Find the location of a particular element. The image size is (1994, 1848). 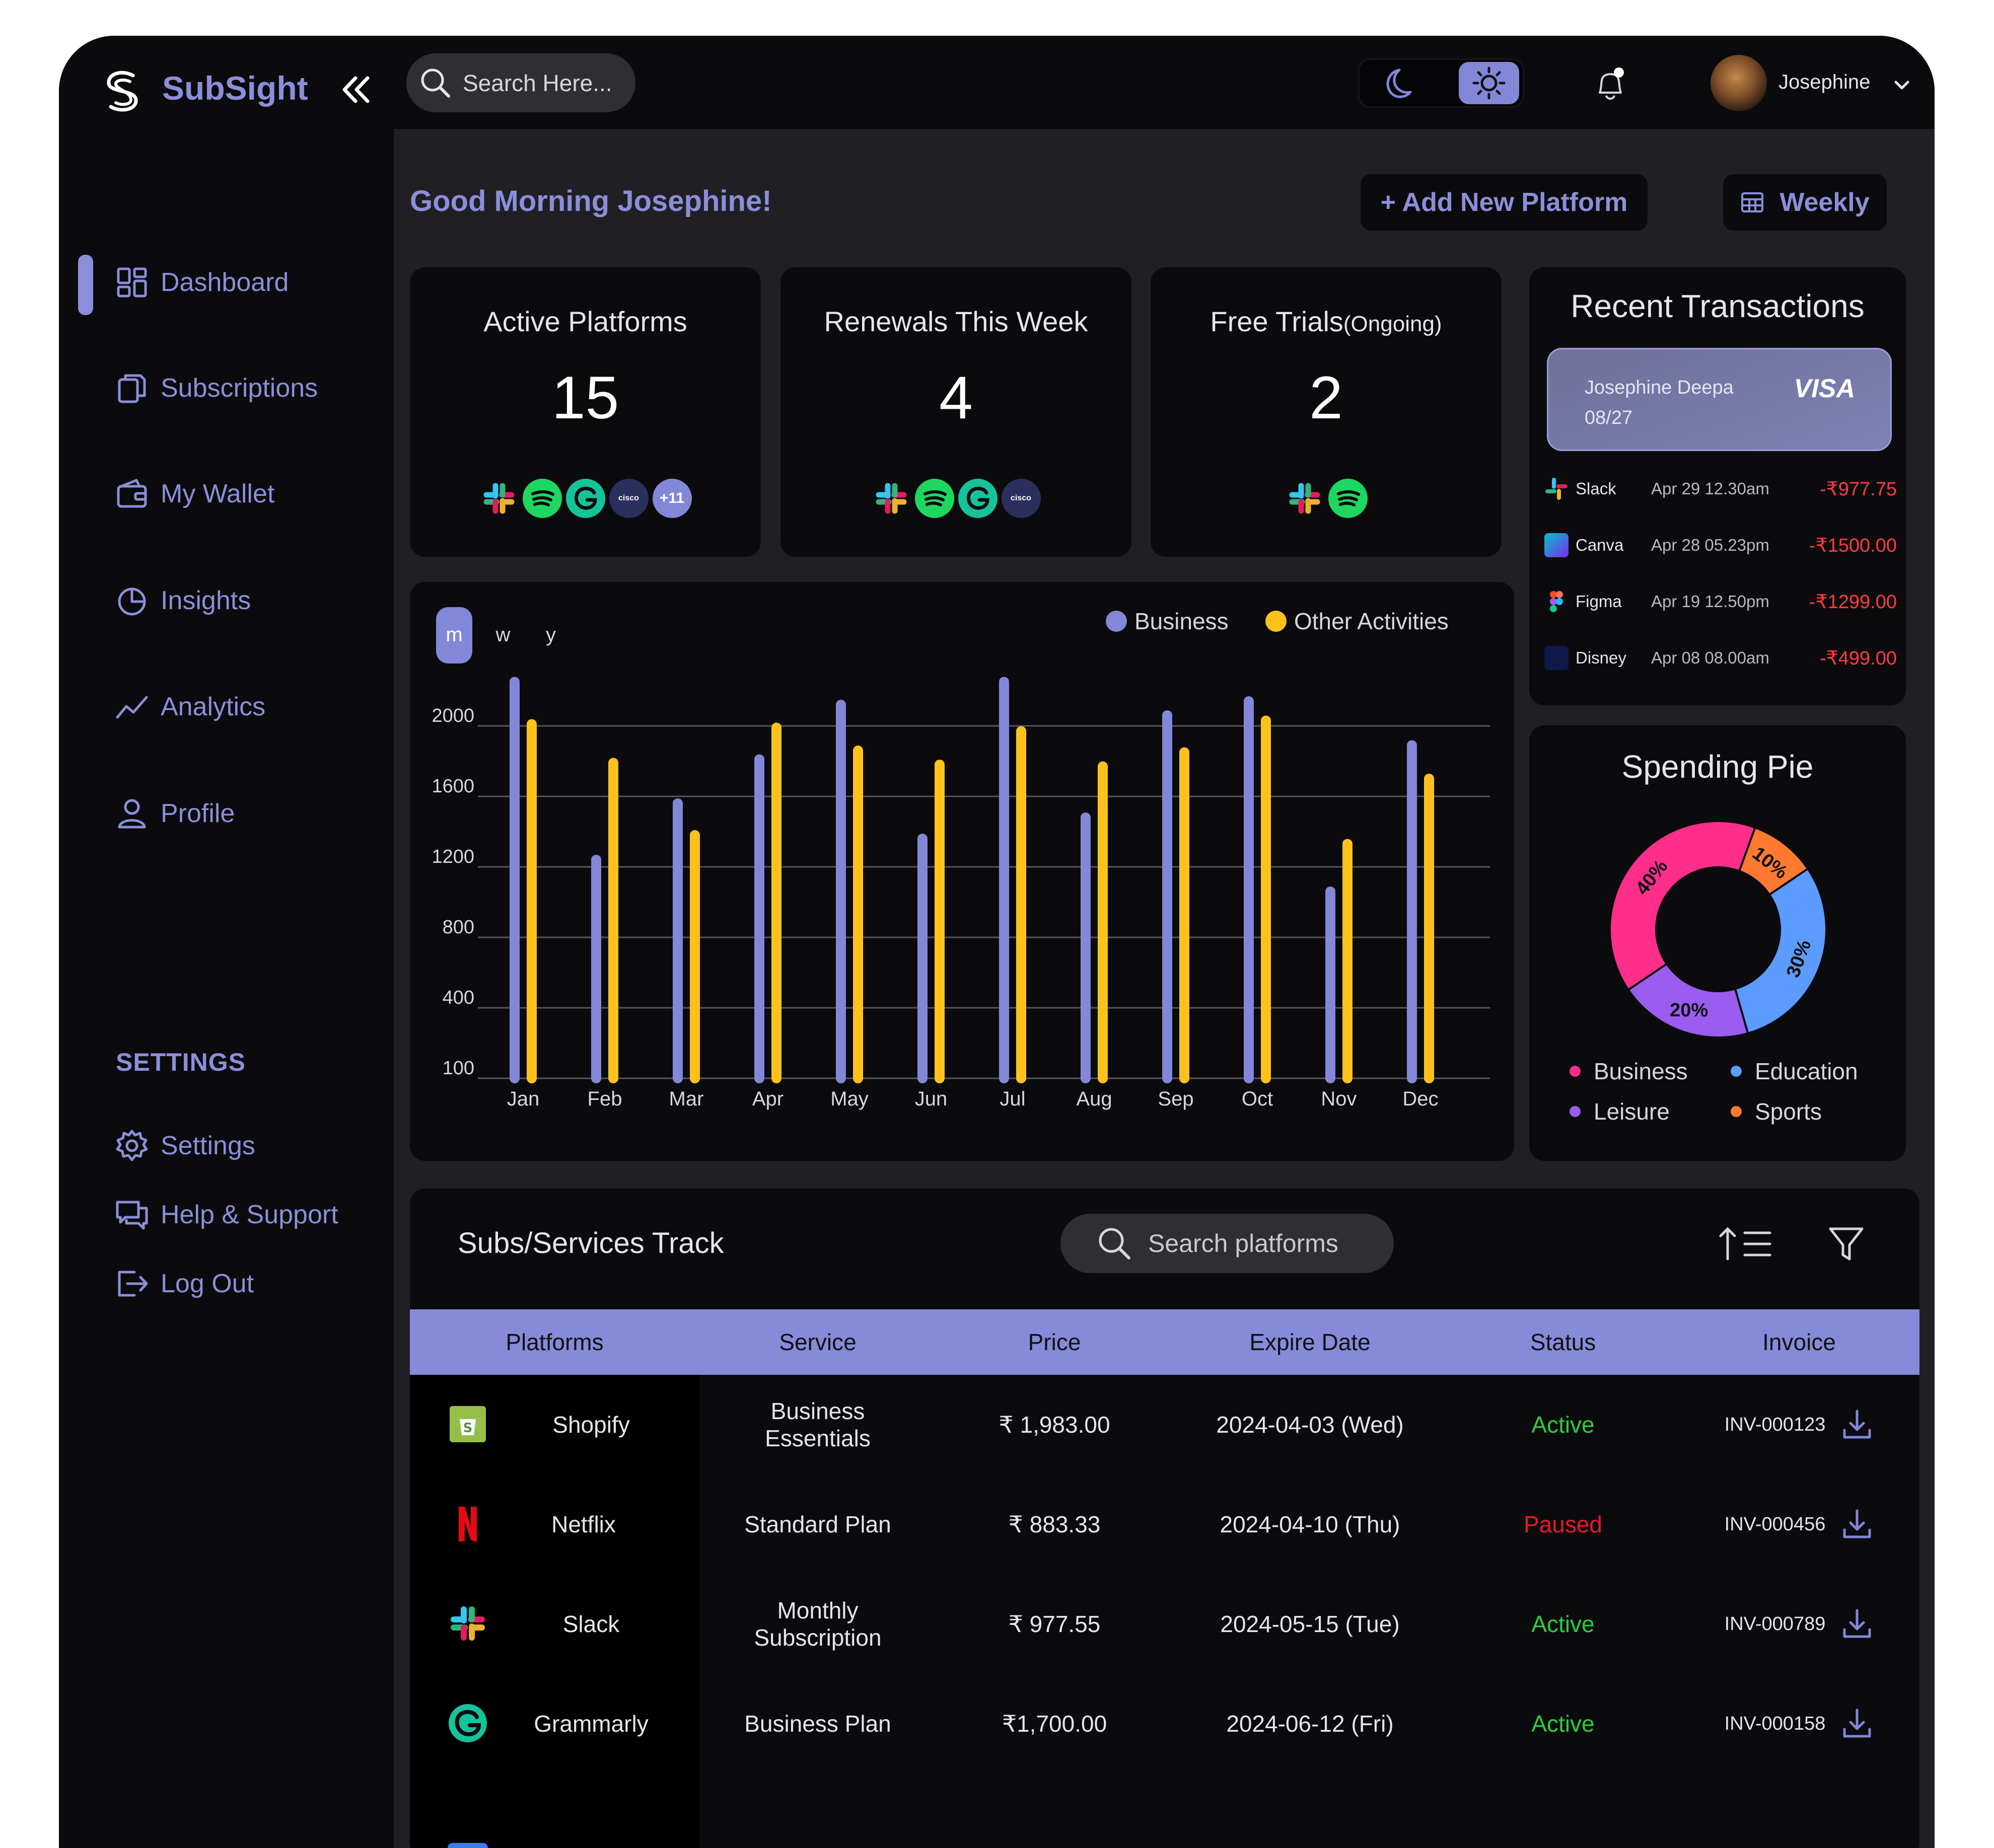

avatar is located at coordinates (1739, 83).